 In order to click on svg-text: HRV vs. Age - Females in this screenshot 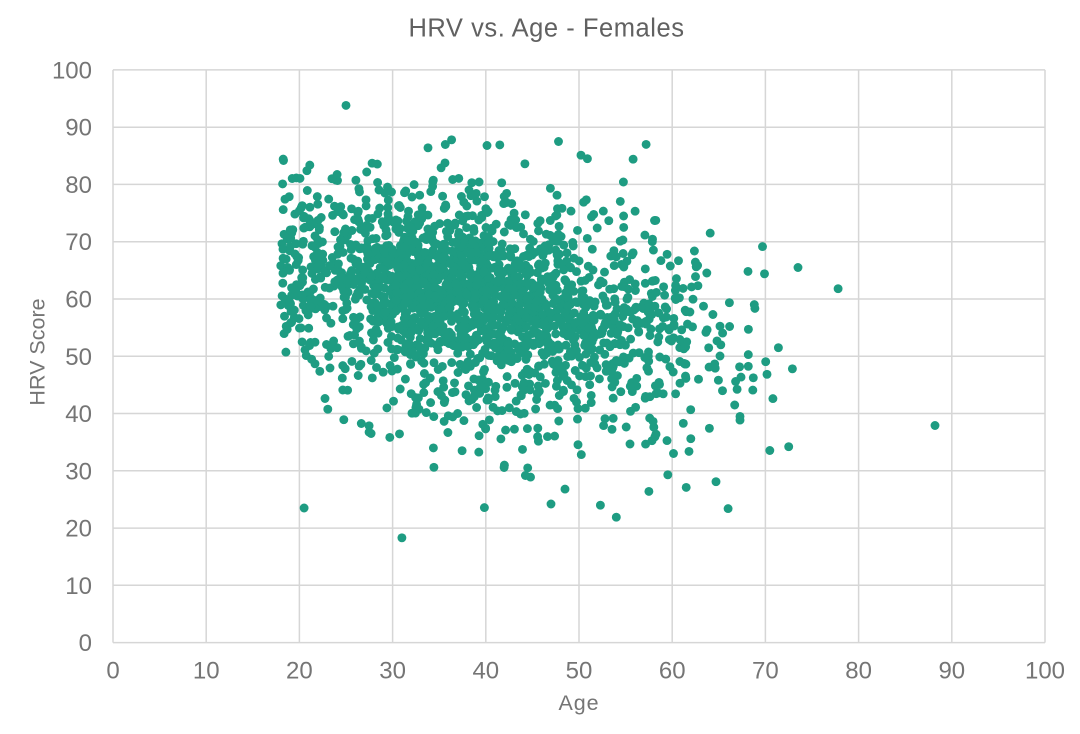, I will do `click(546, 29)`.